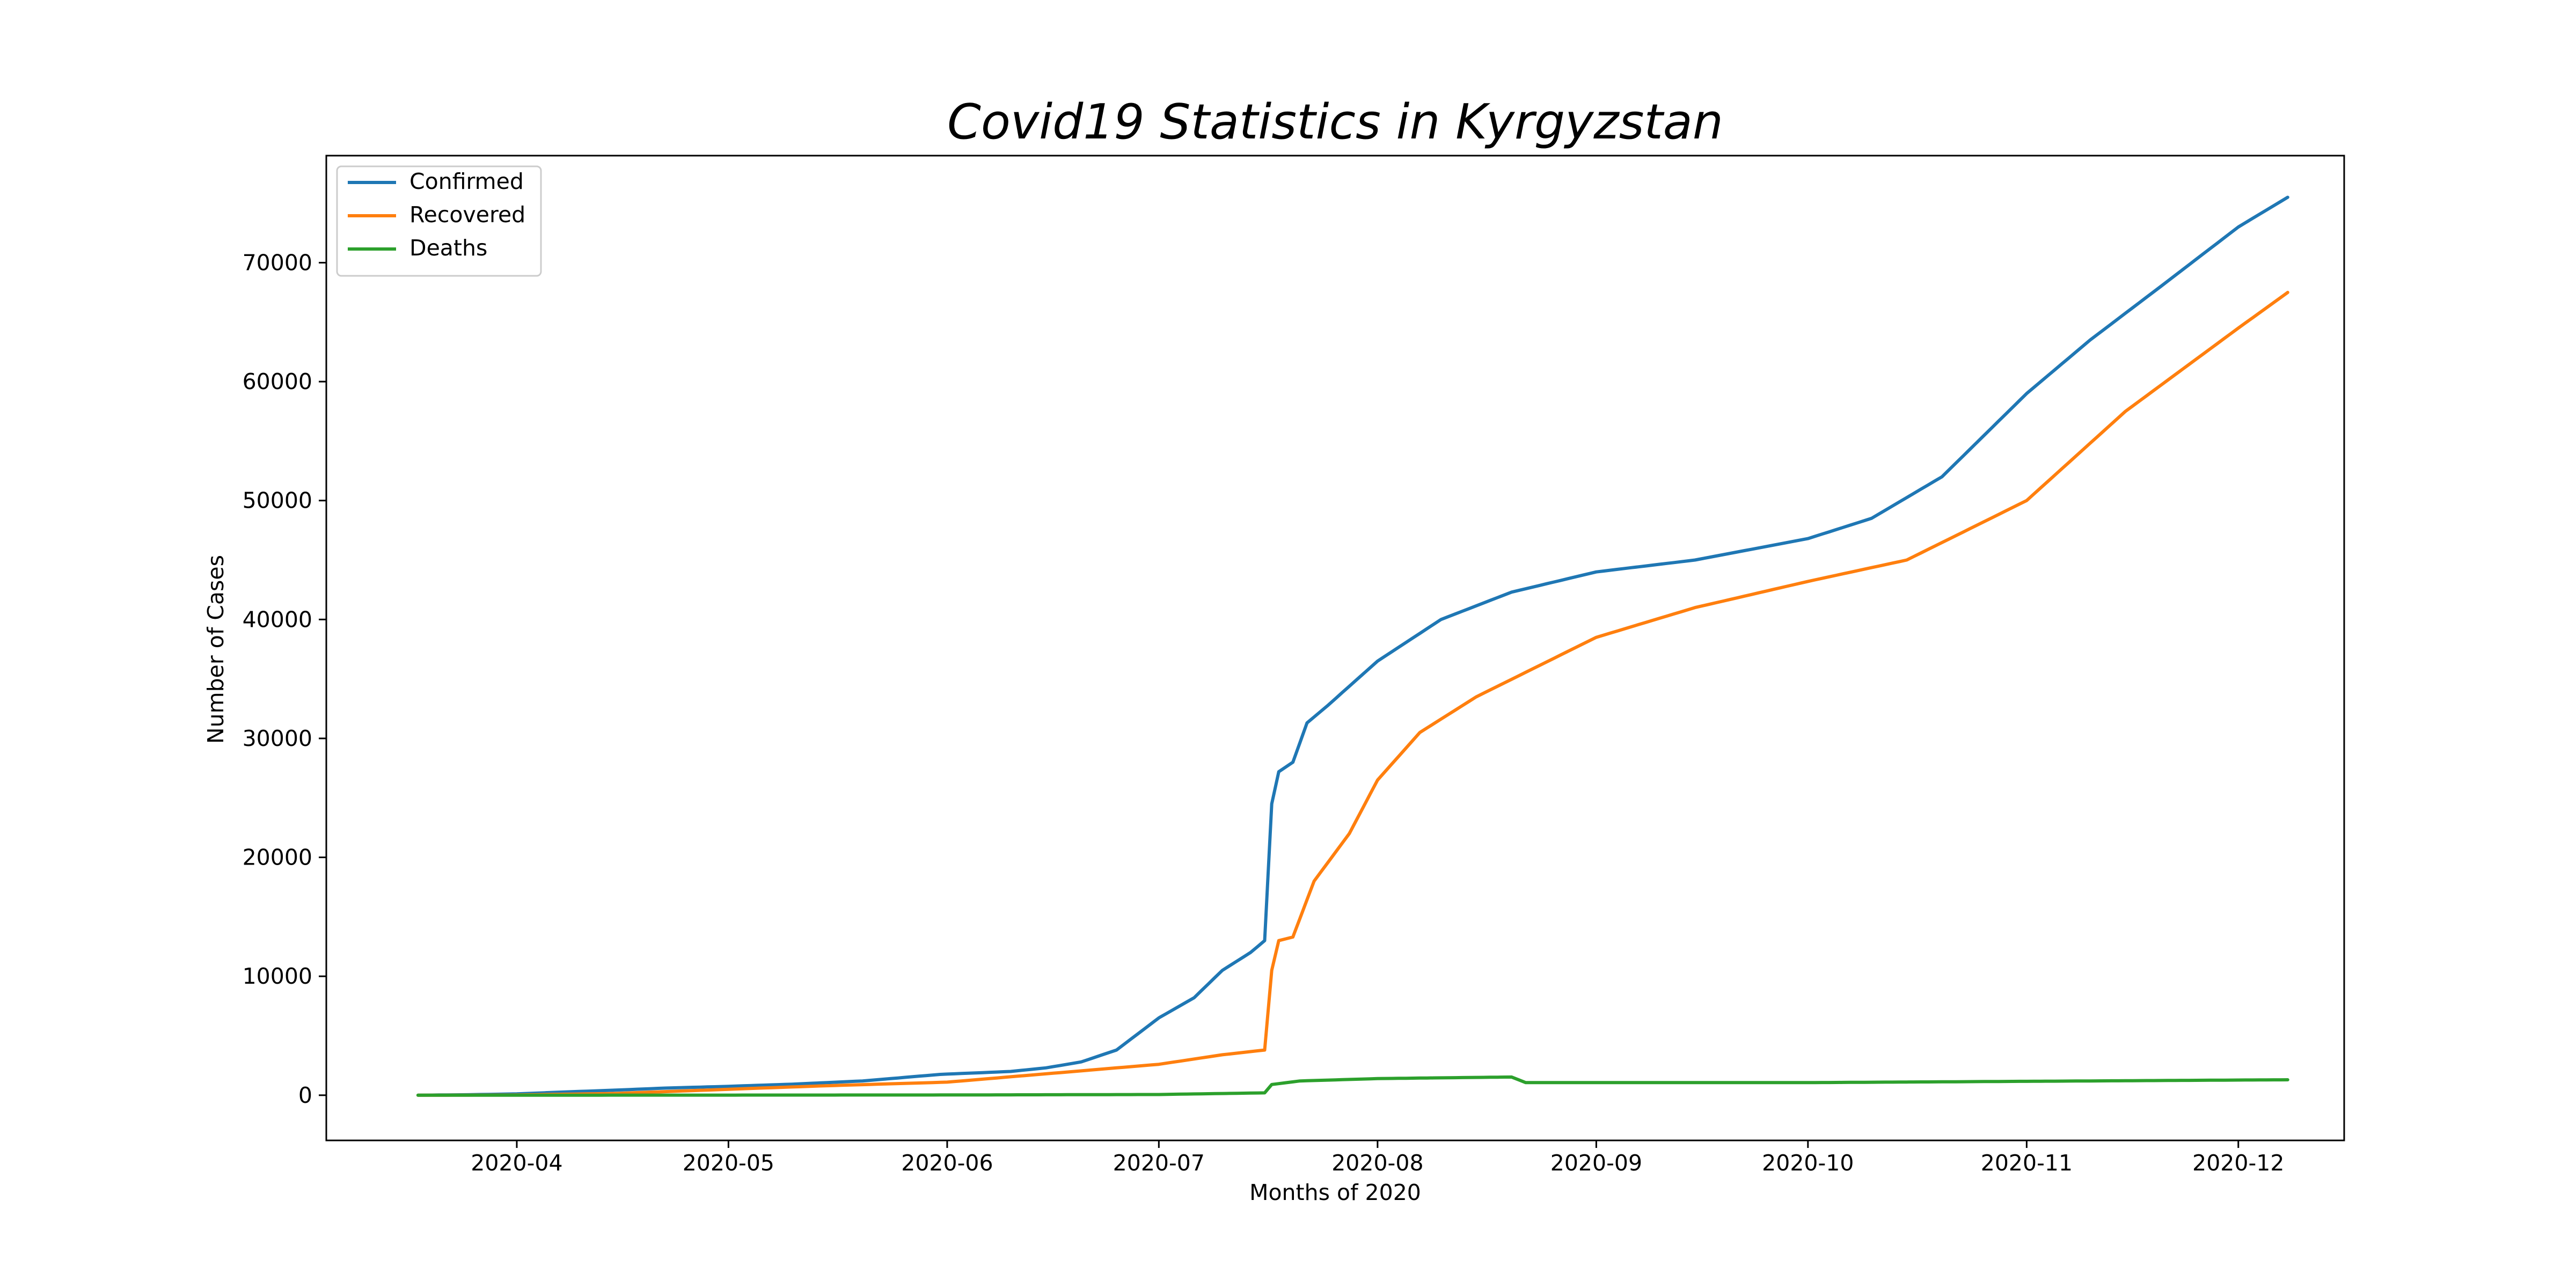 Image resolution: width=2576 pixels, height=1288 pixels. I want to click on series-line-deaths, so click(1352, 1086).